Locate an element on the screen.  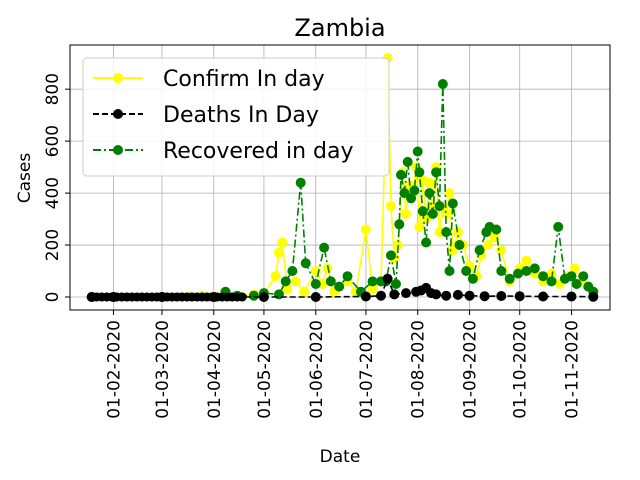
x-tick-label: 01-06-2020 is located at coordinates (317, 369).